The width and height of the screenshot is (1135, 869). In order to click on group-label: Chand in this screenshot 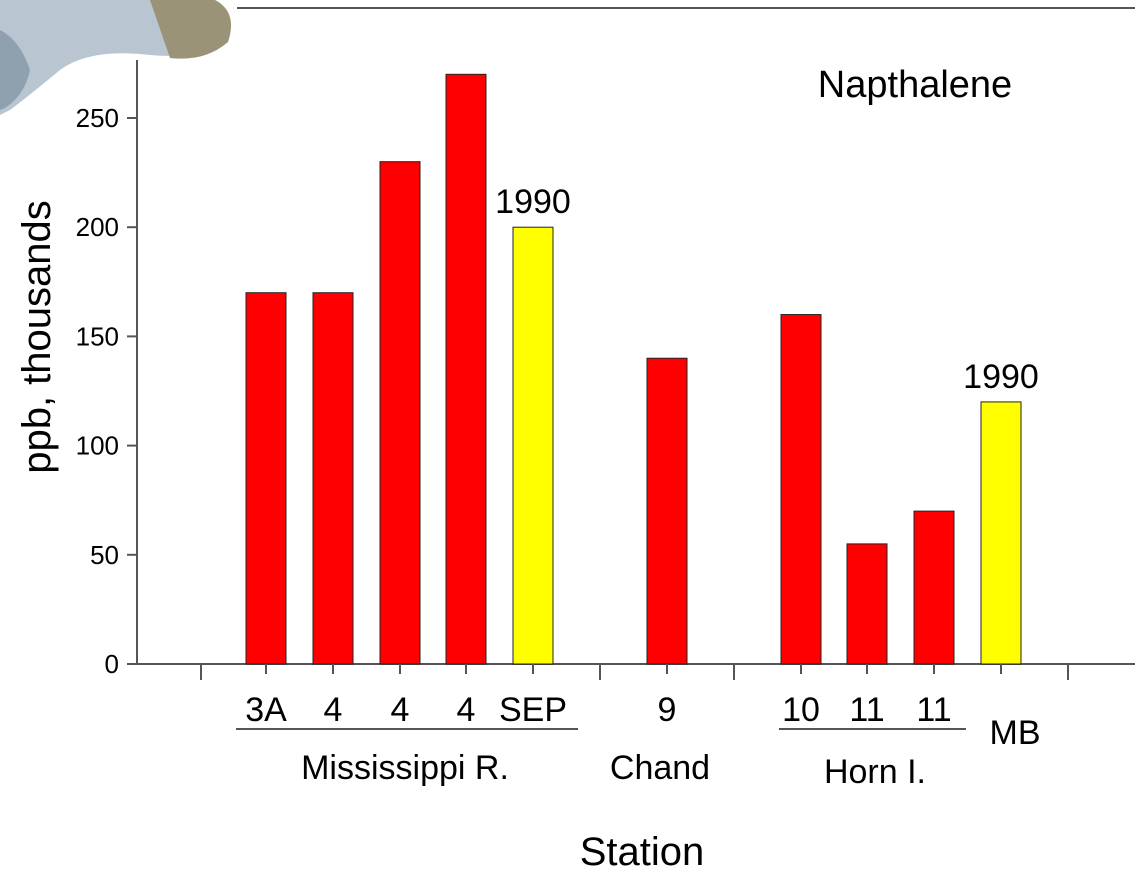, I will do `click(660, 768)`.